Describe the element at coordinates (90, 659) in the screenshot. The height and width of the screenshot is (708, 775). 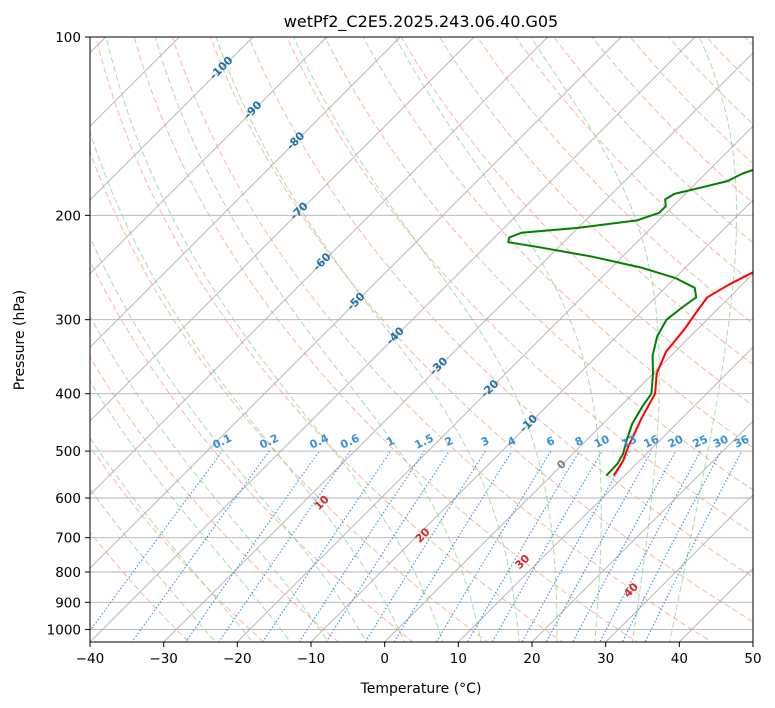
I see `x-tick-label: −40` at that location.